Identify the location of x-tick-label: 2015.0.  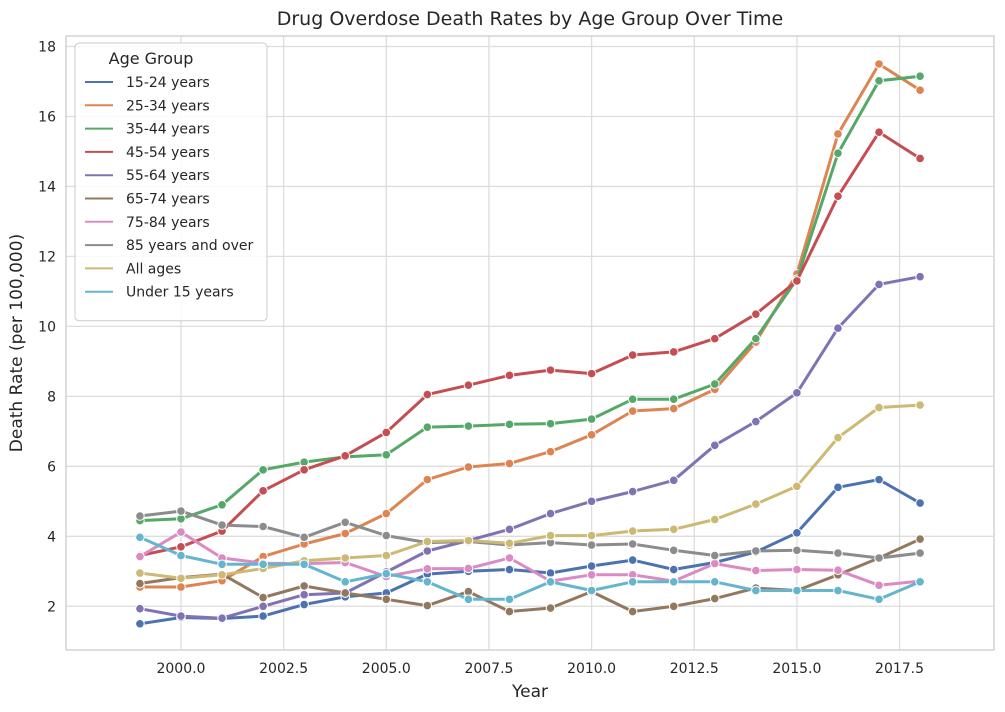
(796, 669).